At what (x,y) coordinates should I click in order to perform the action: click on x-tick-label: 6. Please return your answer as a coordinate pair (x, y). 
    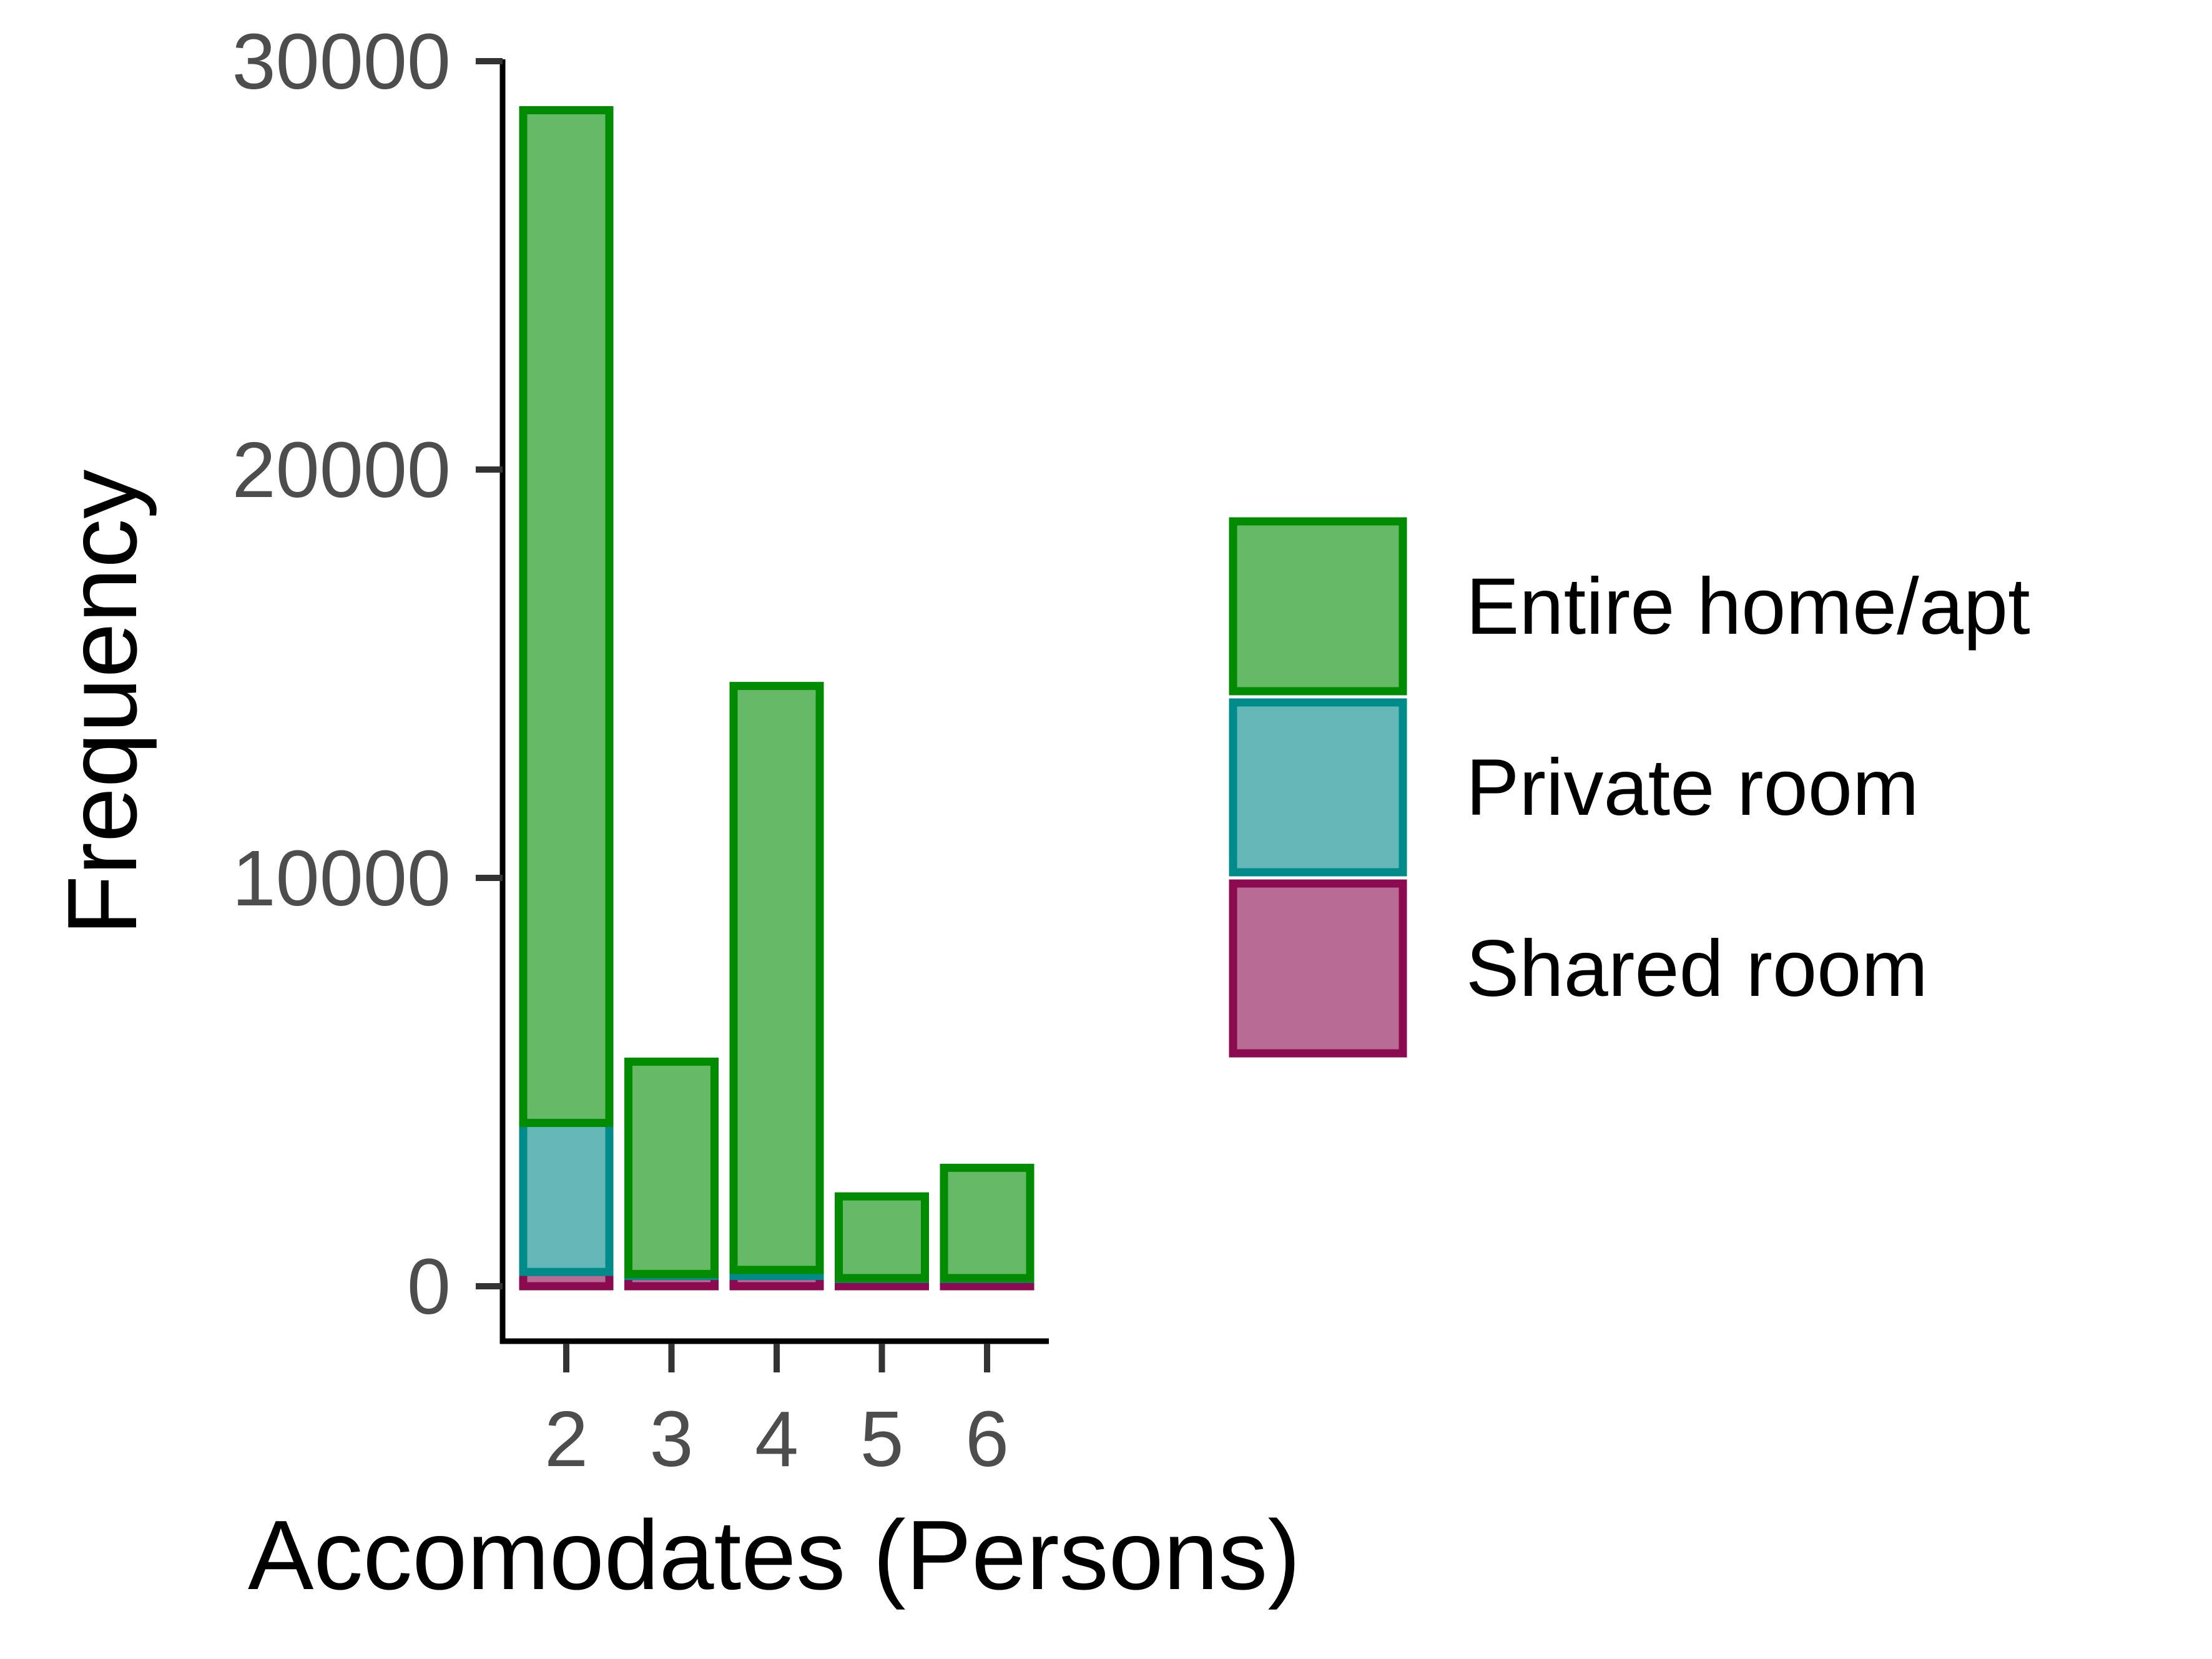
    Looking at the image, I should click on (987, 1439).